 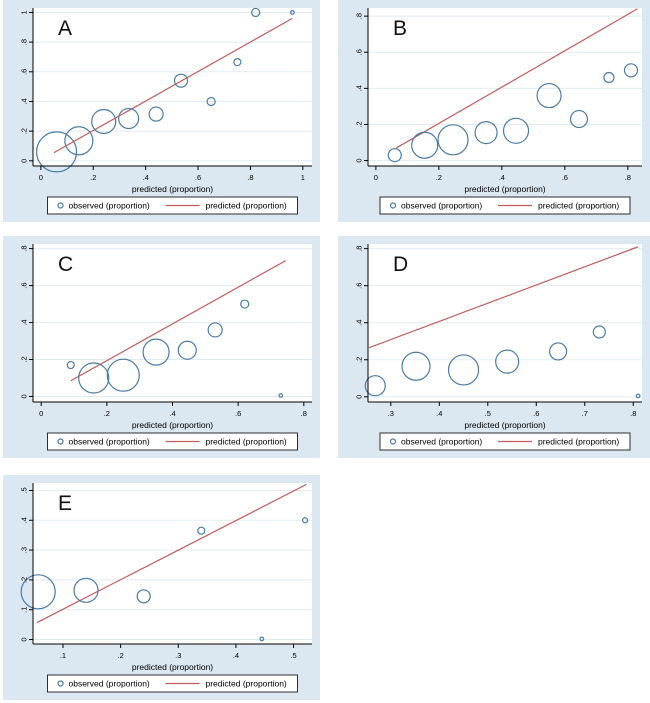 I want to click on x-tick-label: 1, so click(x=303, y=177).